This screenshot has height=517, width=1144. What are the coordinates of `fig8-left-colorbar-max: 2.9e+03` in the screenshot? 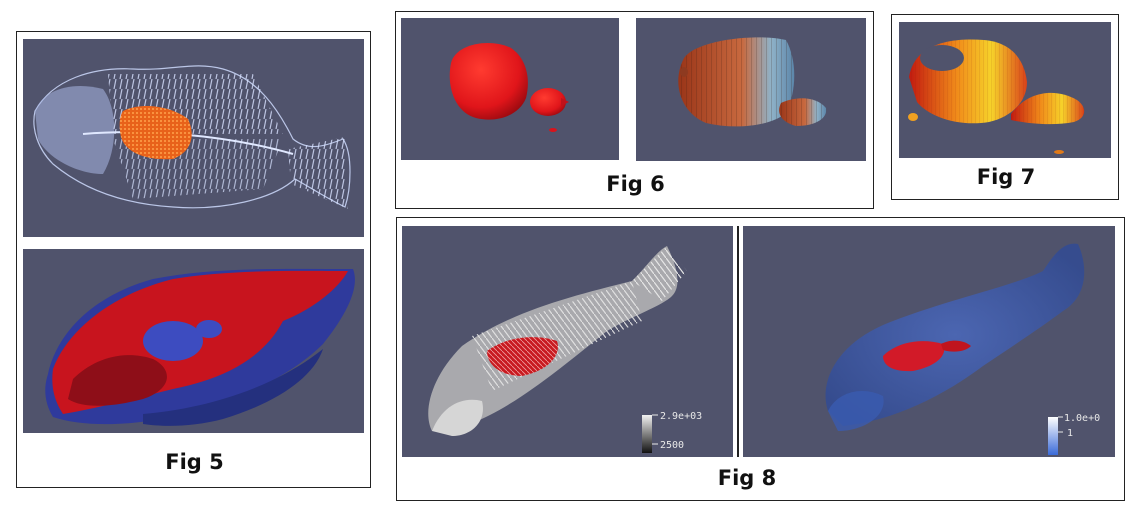 It's located at (681, 416).